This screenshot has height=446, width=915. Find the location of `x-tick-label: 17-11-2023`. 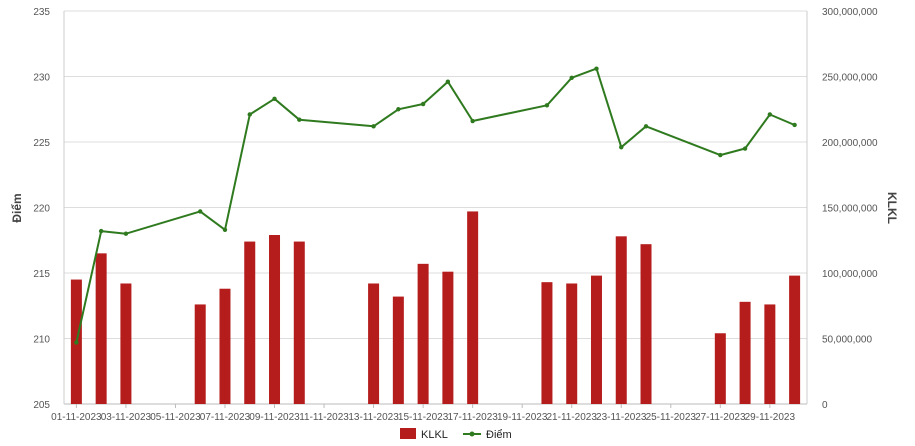

x-tick-label: 17-11-2023 is located at coordinates (472, 417).